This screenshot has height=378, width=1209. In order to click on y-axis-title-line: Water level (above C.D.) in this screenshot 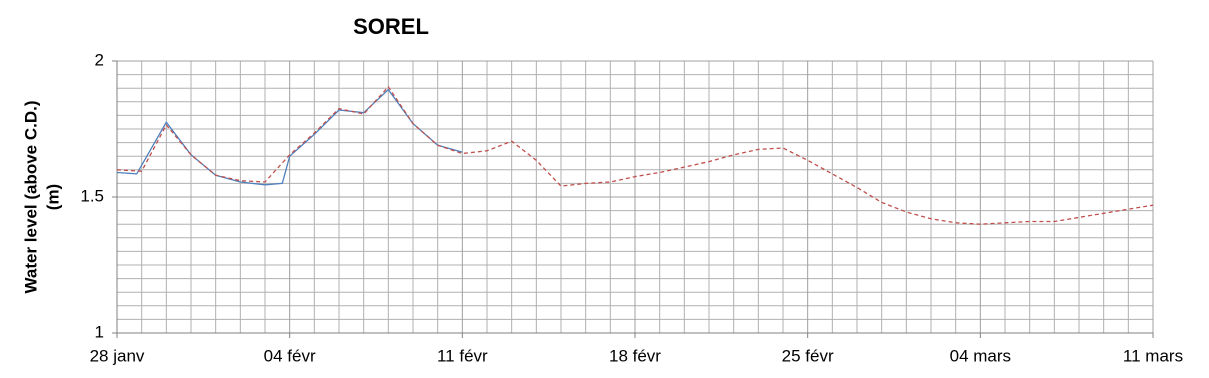, I will do `click(30, 196)`.